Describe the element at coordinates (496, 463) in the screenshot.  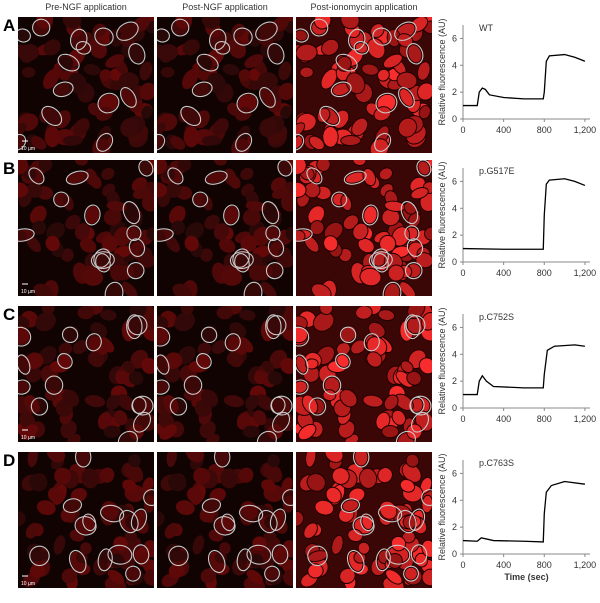
I see `chart-title: p.C763S` at that location.